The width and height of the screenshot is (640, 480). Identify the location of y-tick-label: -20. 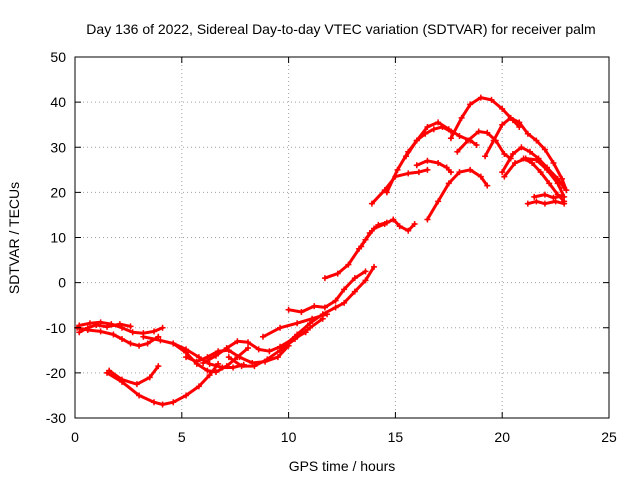
(56, 373).